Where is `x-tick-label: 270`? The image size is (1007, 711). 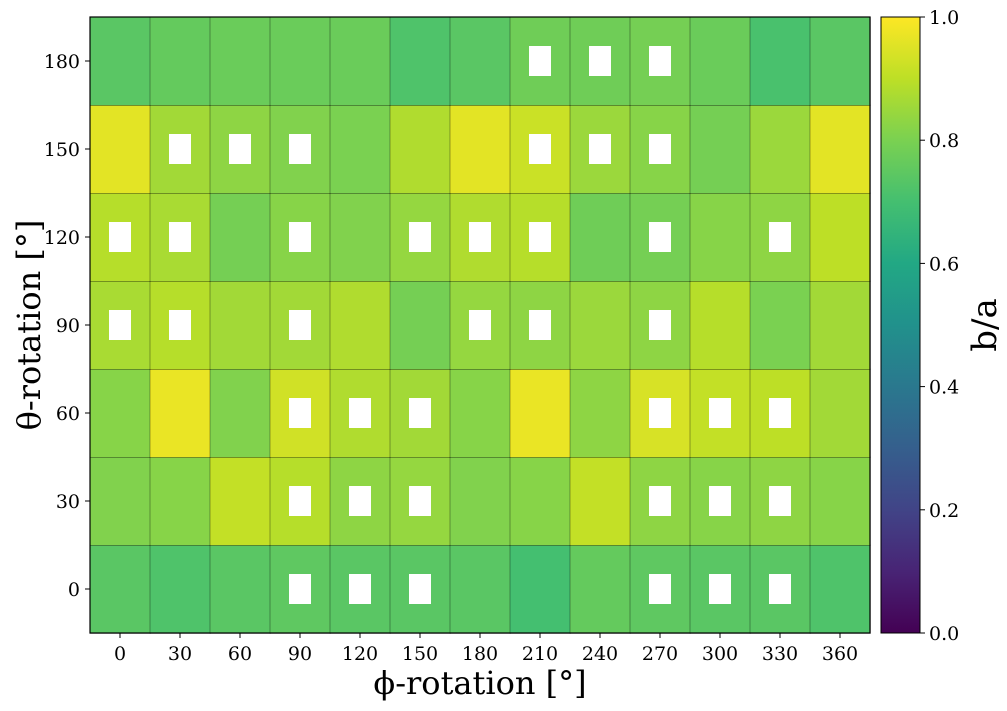 x-tick-label: 270 is located at coordinates (660, 654).